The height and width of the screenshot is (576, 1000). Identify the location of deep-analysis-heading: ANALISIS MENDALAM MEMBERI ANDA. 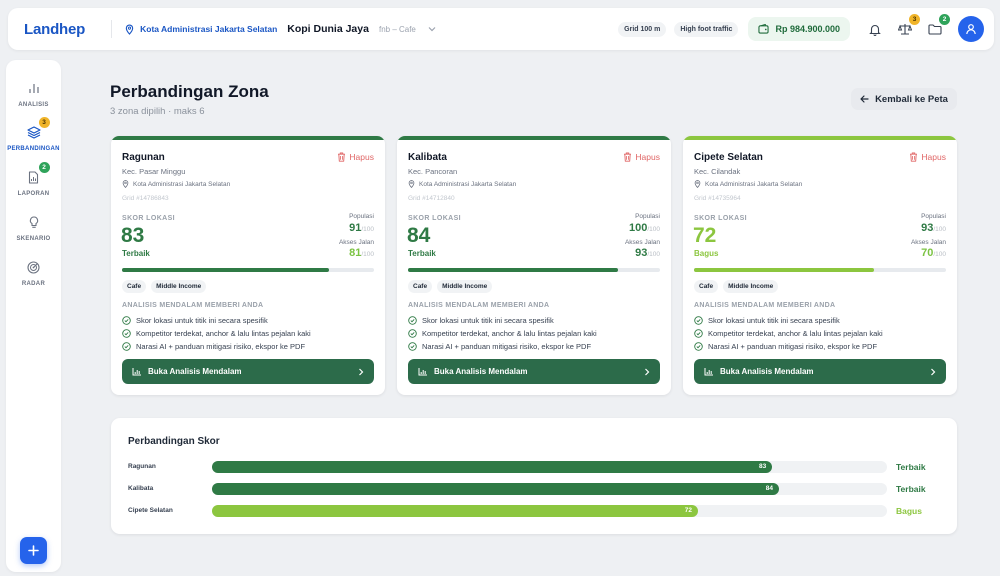
(193, 305).